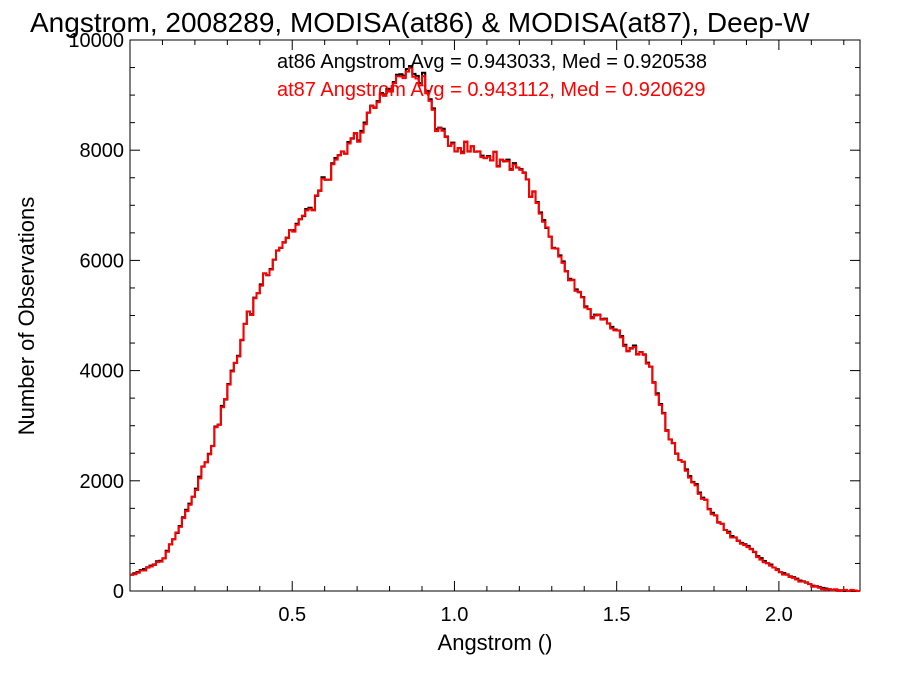  Describe the element at coordinates (495, 642) in the screenshot. I see `x-axis-label: Angstrom ()` at that location.